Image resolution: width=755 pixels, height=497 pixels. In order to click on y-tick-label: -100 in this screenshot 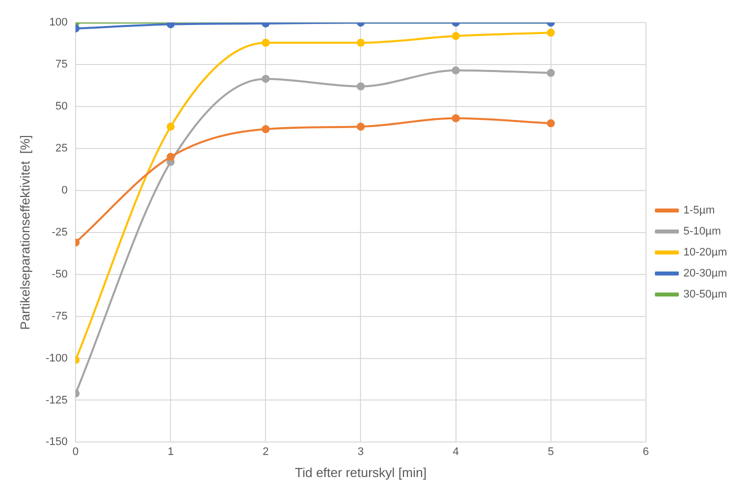, I will do `click(57, 358)`.